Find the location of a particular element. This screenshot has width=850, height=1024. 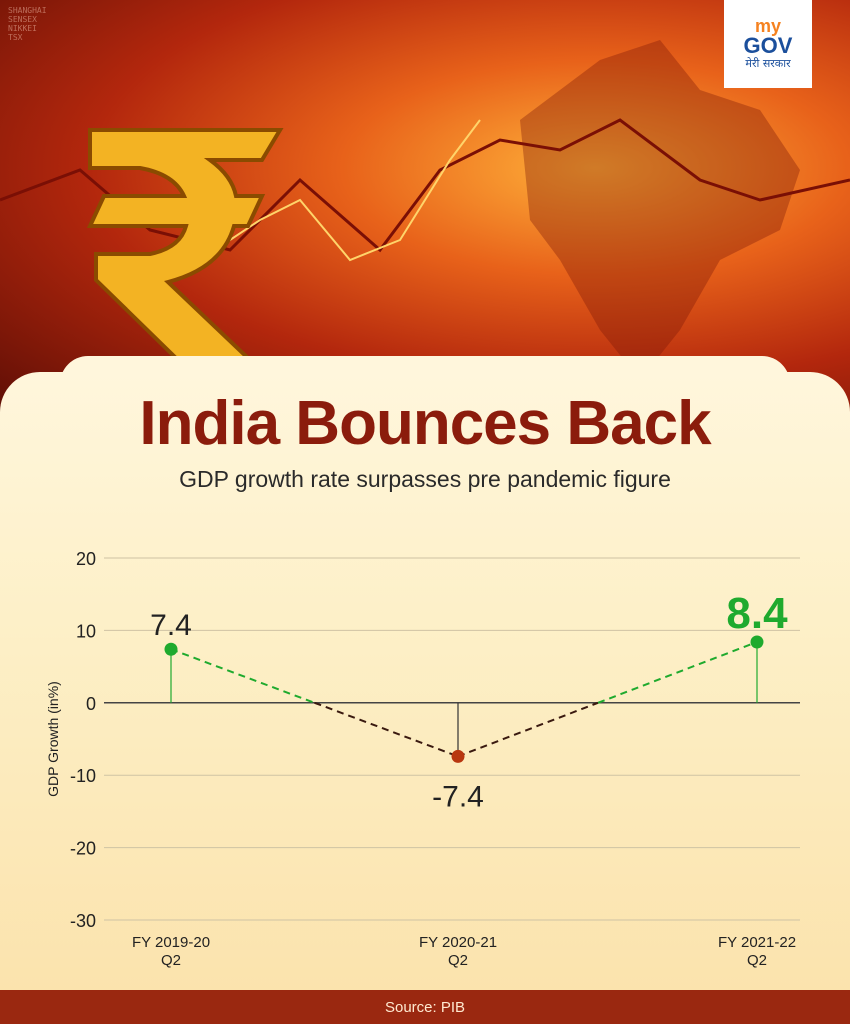

x-tick-label: FY 2020-21 is located at coordinates (458, 942).